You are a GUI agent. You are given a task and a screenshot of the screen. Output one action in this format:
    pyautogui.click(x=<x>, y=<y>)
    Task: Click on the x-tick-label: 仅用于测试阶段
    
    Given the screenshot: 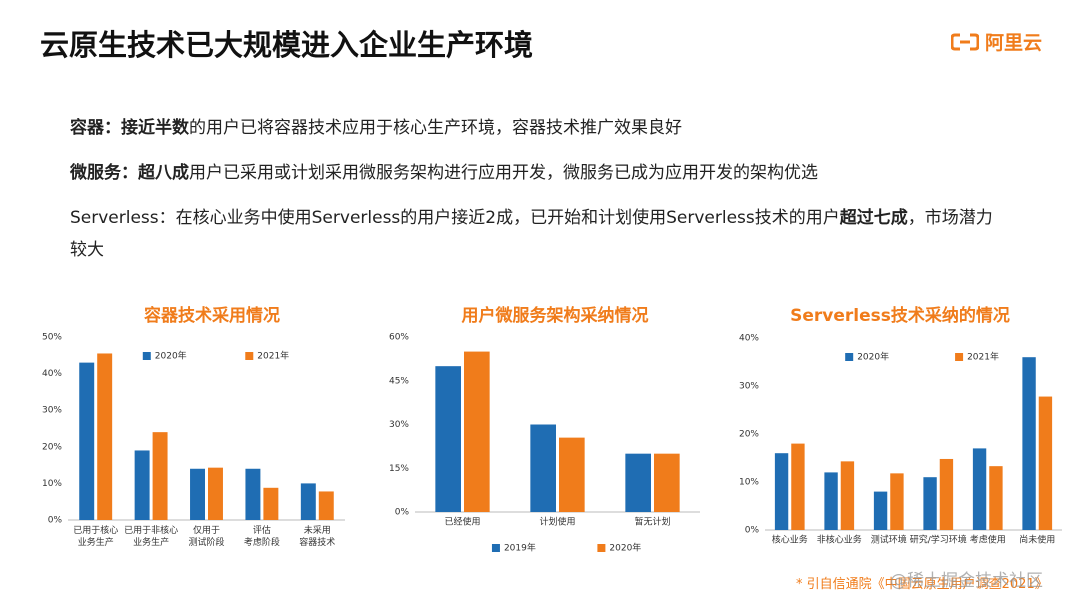 What is the action you would take?
    pyautogui.click(x=206, y=536)
    